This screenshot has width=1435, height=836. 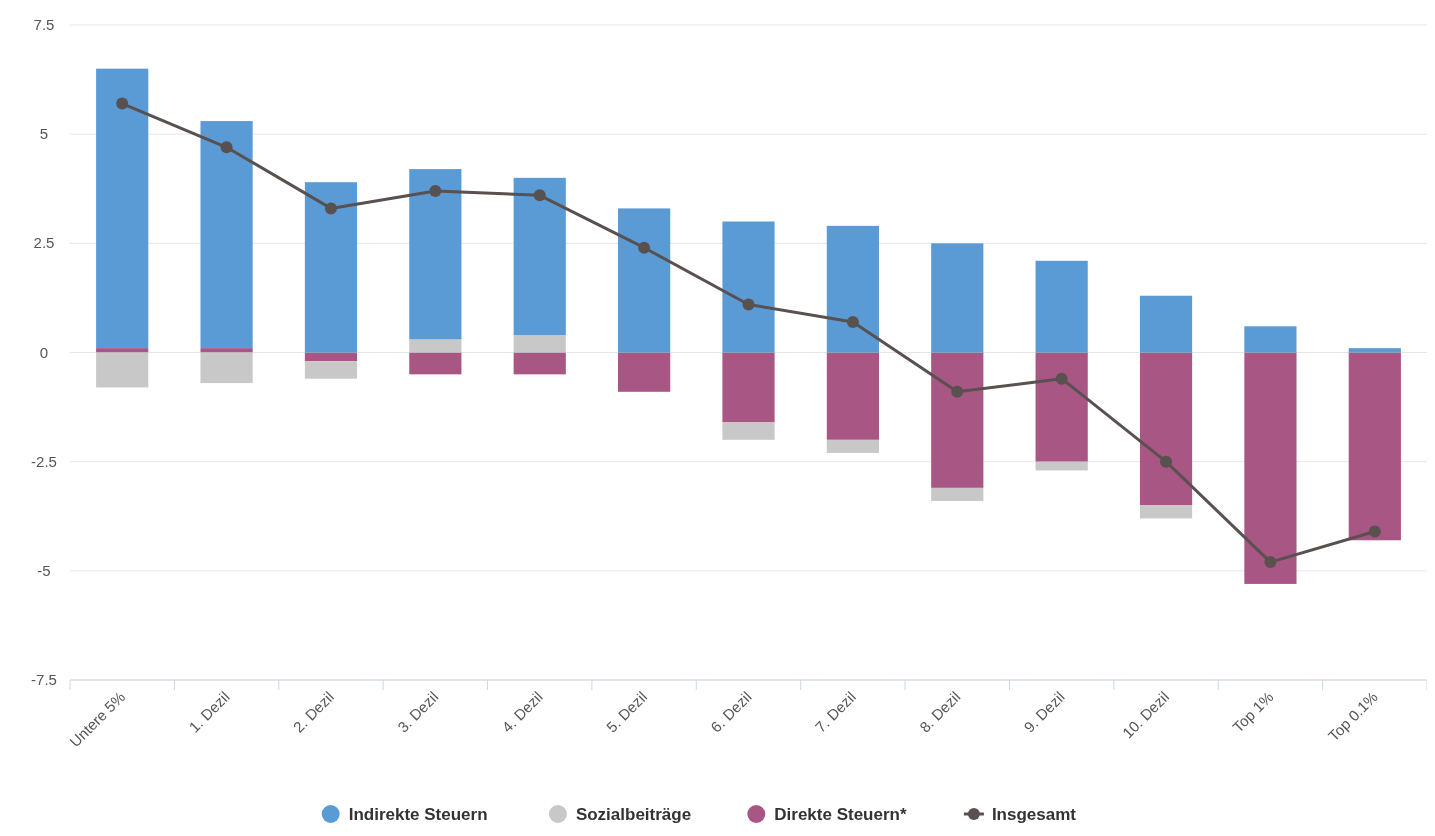 I want to click on y-tick-label: 2.5, so click(x=44, y=243).